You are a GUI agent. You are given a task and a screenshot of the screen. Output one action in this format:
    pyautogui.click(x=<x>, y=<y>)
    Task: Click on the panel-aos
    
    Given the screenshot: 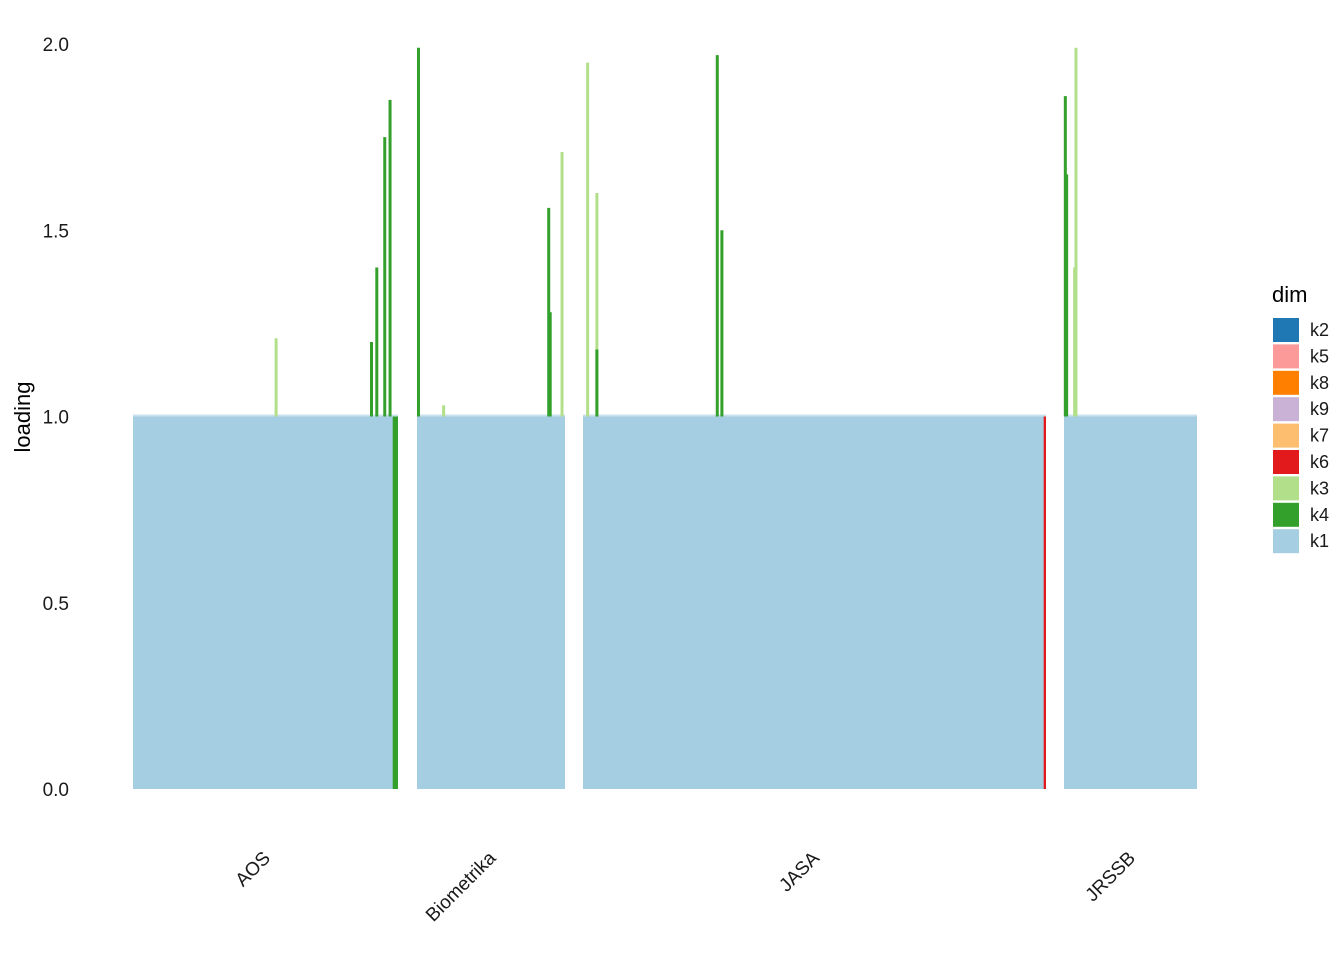 What is the action you would take?
    pyautogui.click(x=265, y=444)
    